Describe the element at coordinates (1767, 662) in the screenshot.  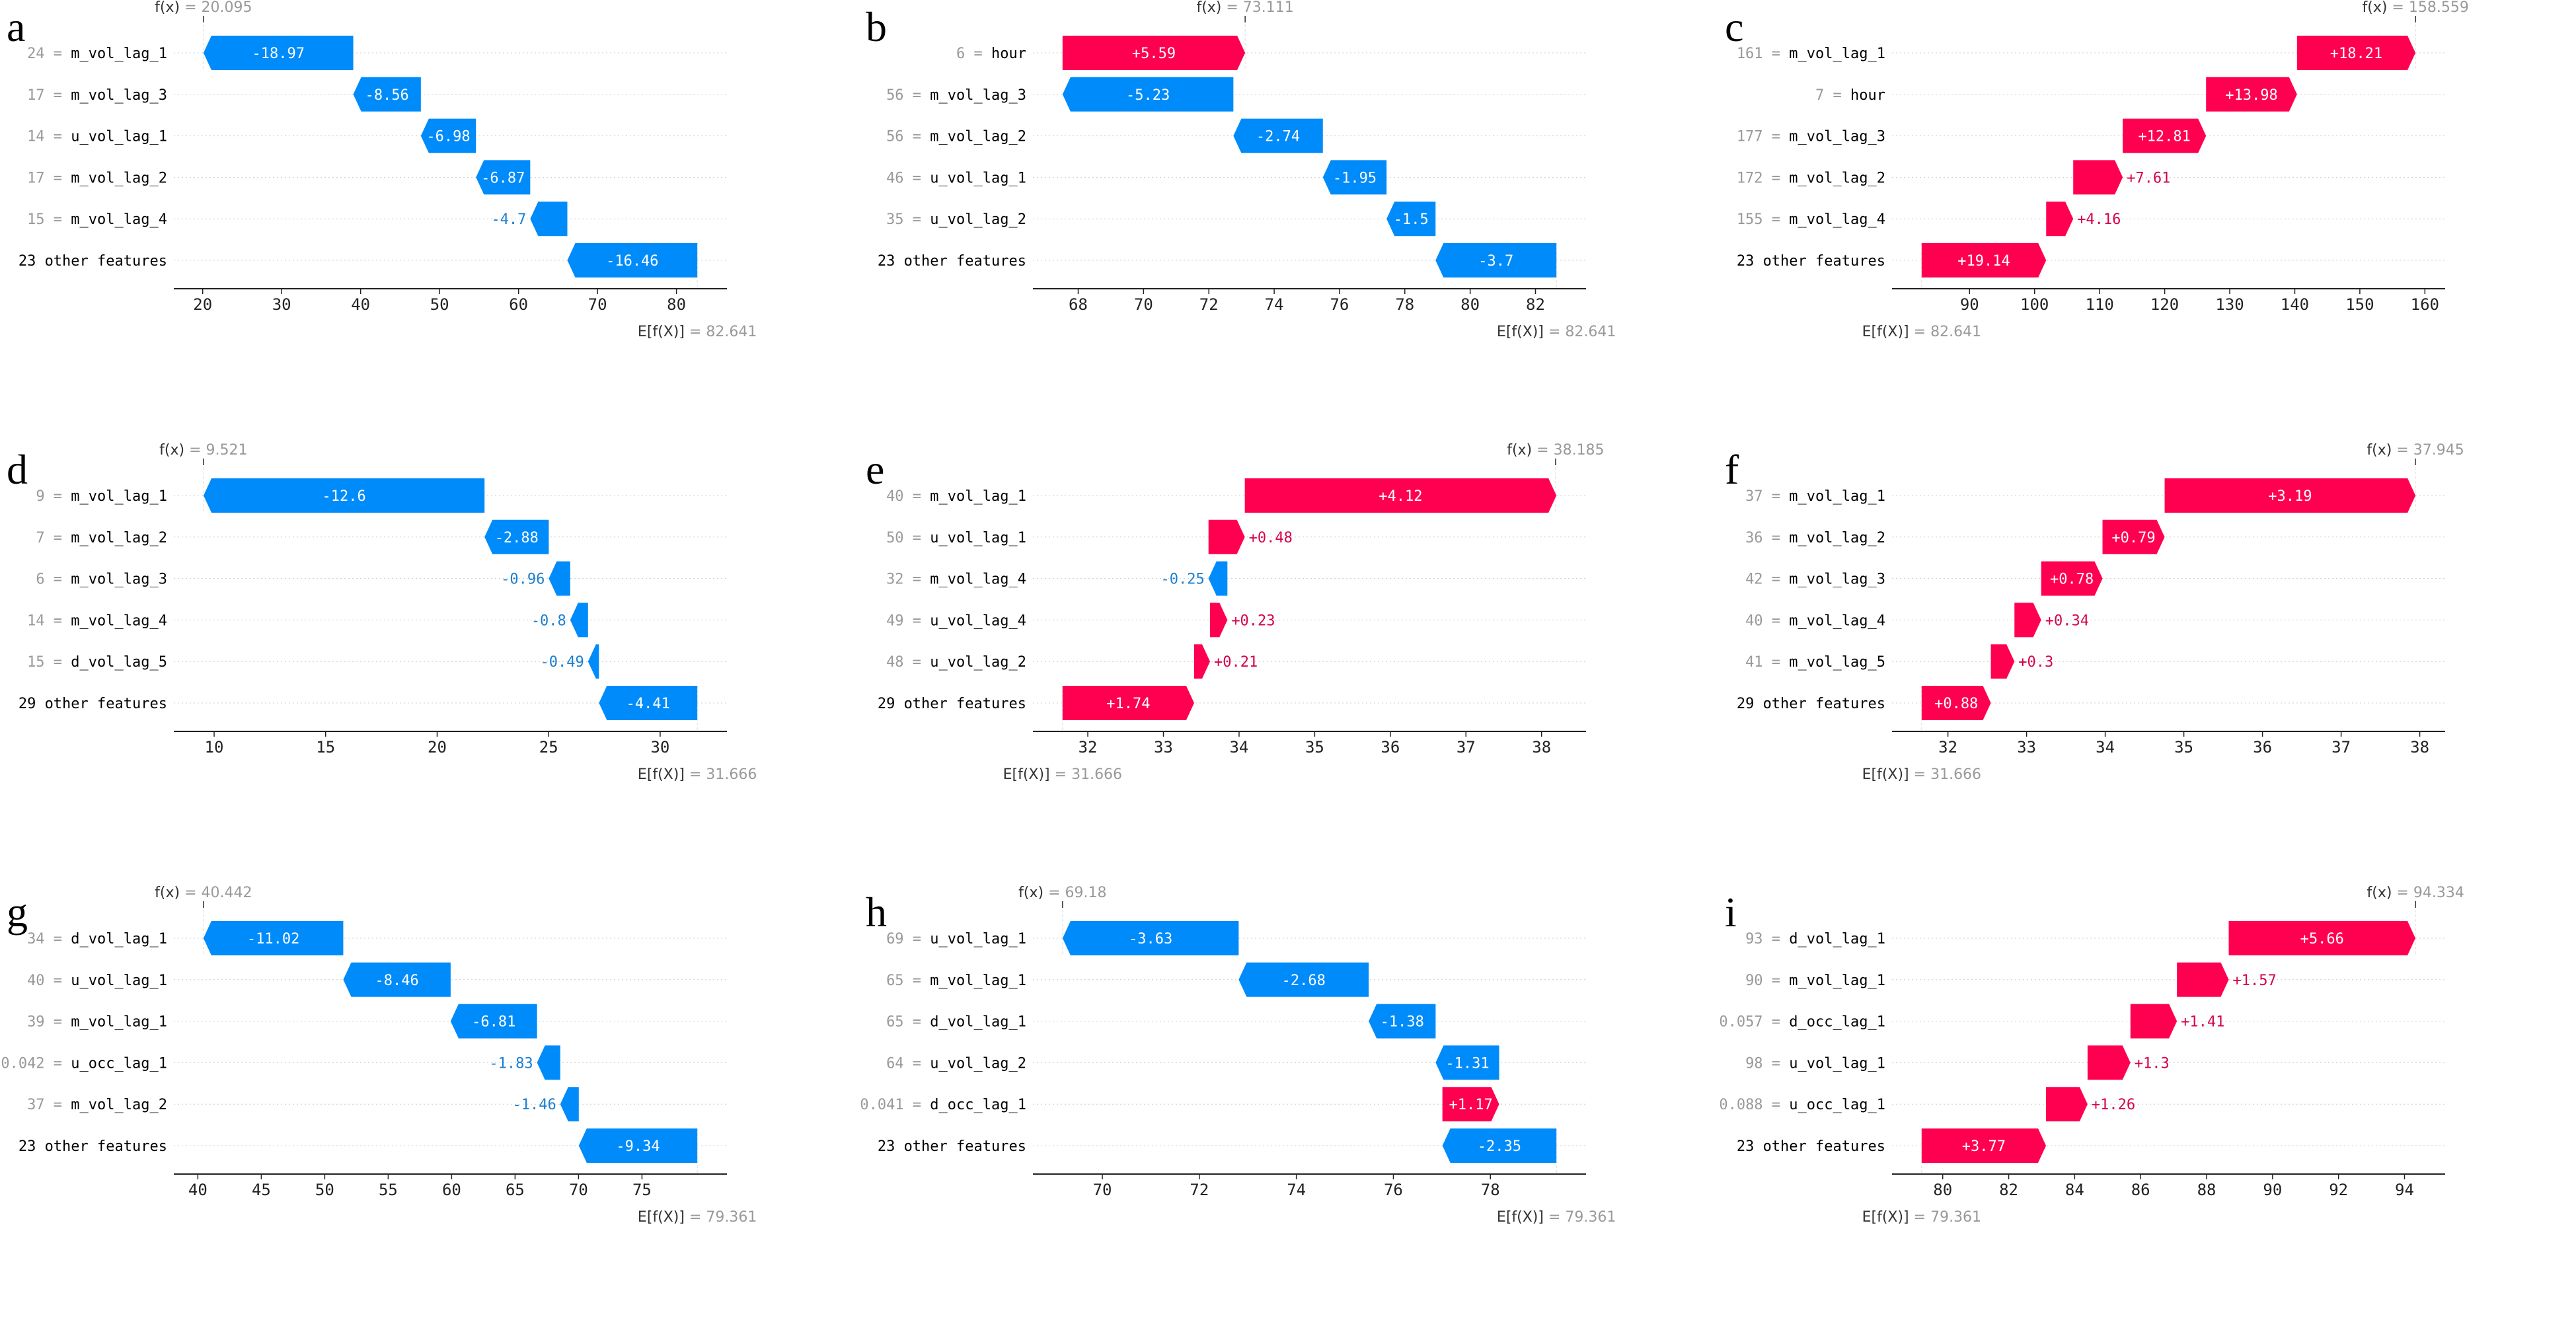
I see `feature-value: 41 =` at that location.